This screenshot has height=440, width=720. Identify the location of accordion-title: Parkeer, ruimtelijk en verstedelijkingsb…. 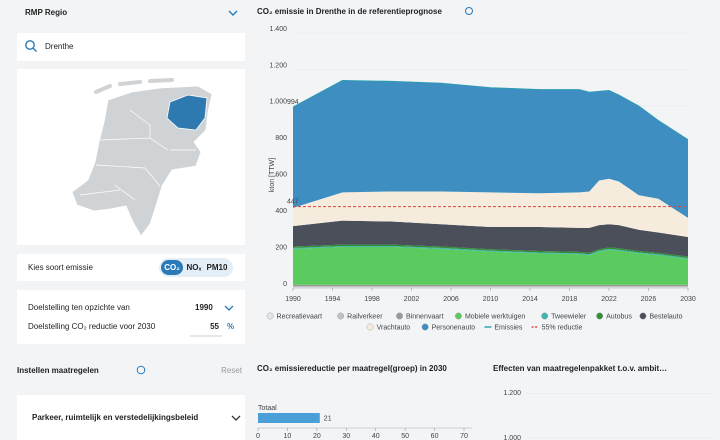
(115, 417).